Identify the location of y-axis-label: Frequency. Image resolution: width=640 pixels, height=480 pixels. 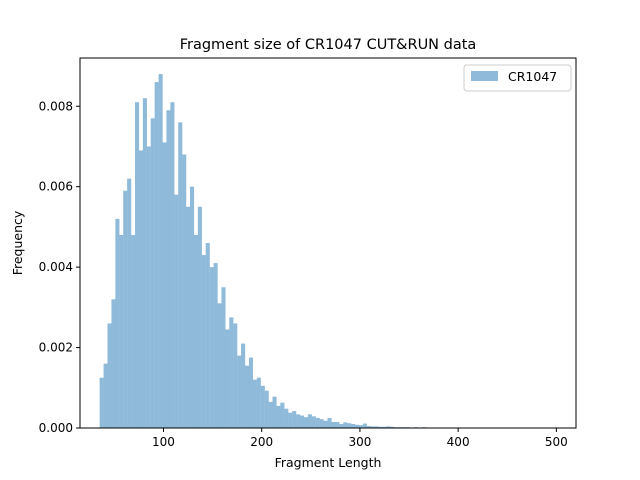
(17, 242).